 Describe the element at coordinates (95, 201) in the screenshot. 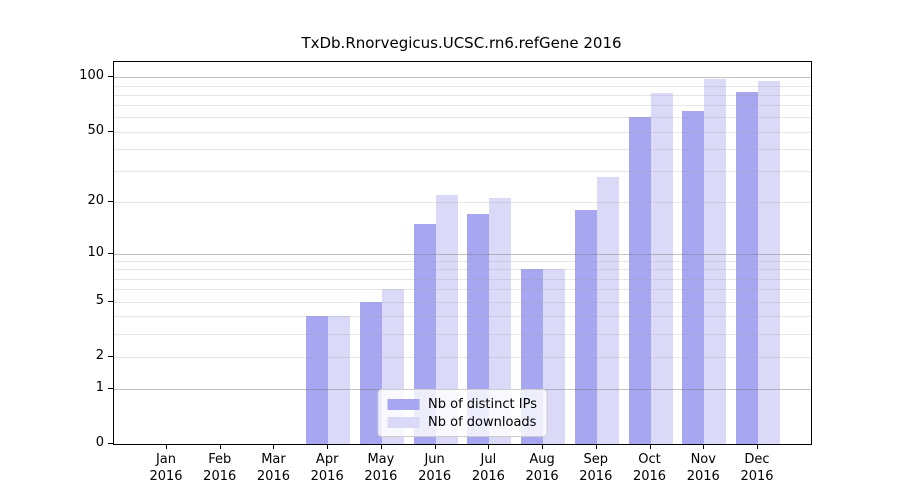

I see `y-tick-label-20: 20` at that location.